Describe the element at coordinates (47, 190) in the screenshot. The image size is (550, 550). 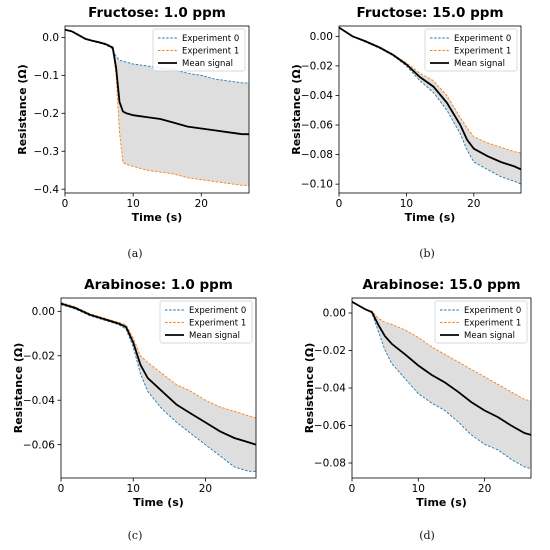
I see `y-tick-label: −0.4` at that location.